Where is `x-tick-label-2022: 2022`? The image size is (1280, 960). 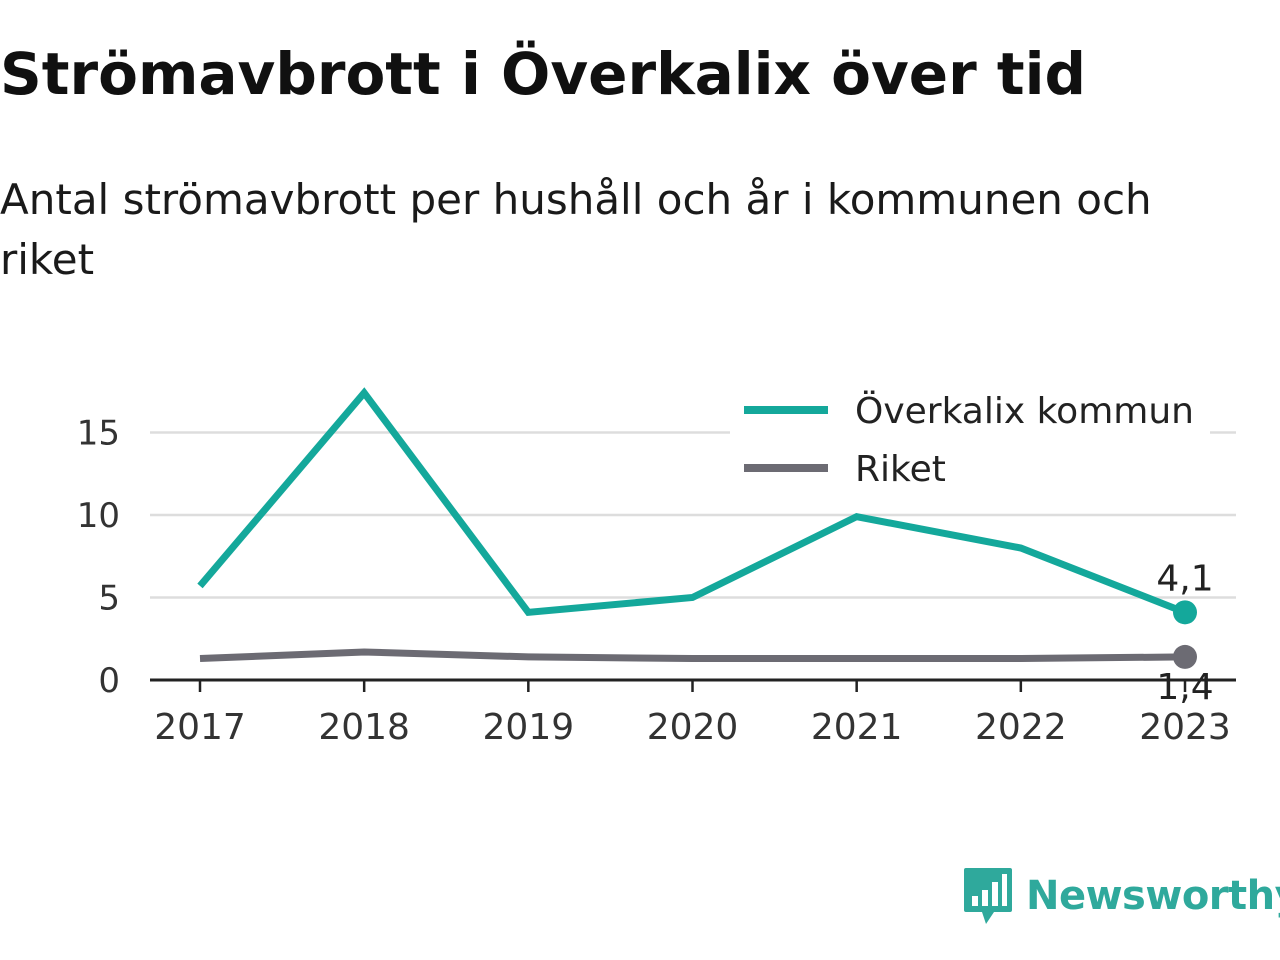
x-tick-label-2022: 2022 is located at coordinates (1021, 727).